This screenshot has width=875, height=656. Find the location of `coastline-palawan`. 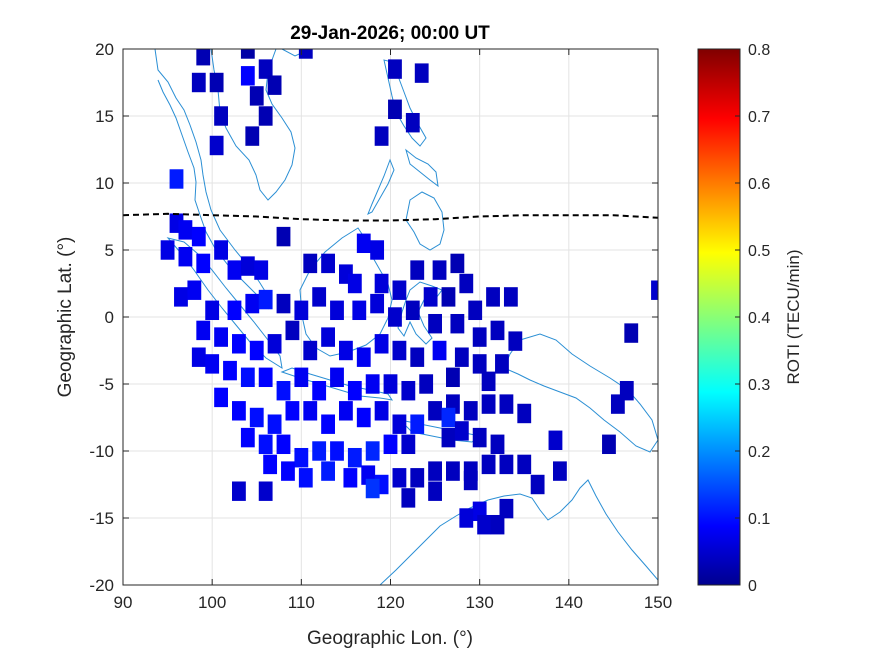

coastline-palawan is located at coordinates (381, 187).